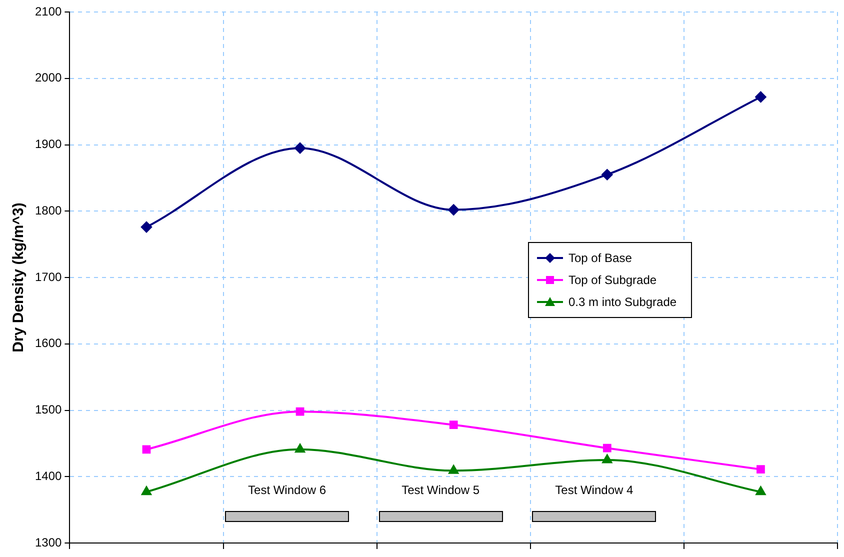  Describe the element at coordinates (48, 277) in the screenshot. I see `y-tick-label: 1700` at that location.